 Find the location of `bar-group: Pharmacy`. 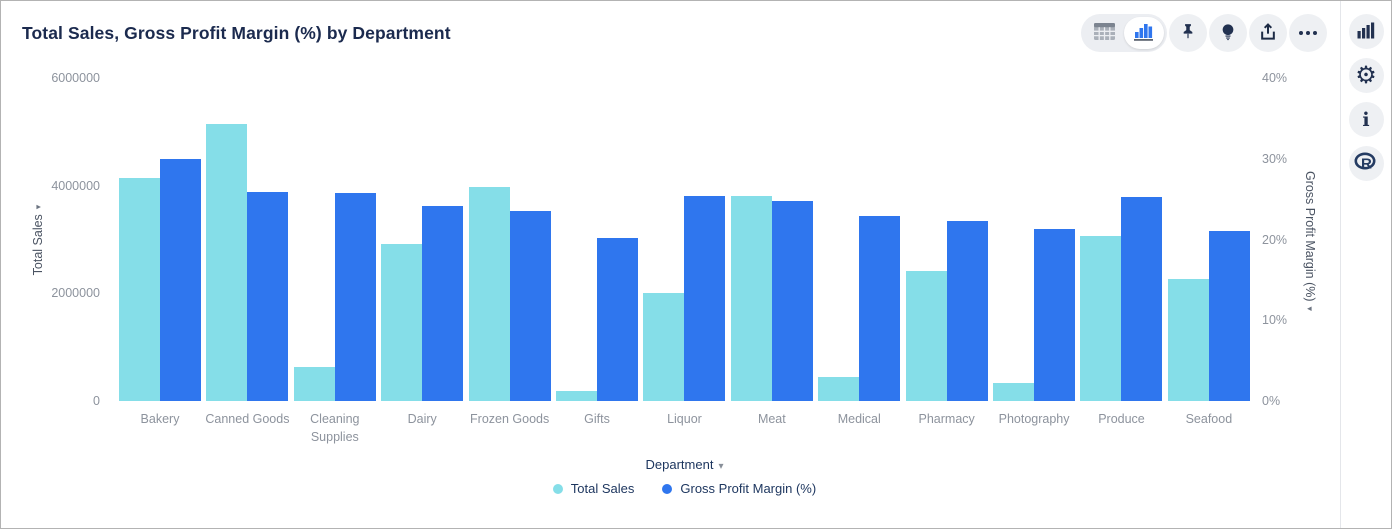

bar-group: Pharmacy is located at coordinates (946, 252).